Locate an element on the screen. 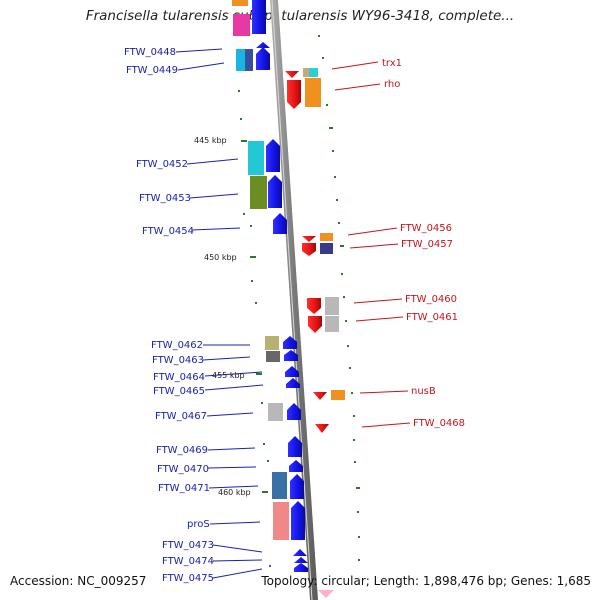  gene-label-ftw0465: FTW_0465 is located at coordinates (179, 391).